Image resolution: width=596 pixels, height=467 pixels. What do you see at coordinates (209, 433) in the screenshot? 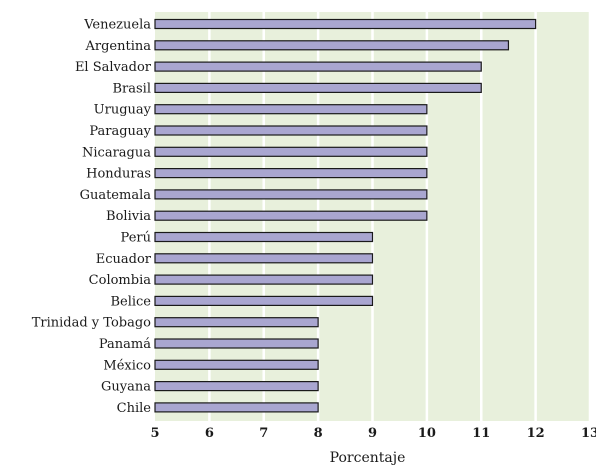
I see `x-tick-label: 6` at bounding box center [209, 433].